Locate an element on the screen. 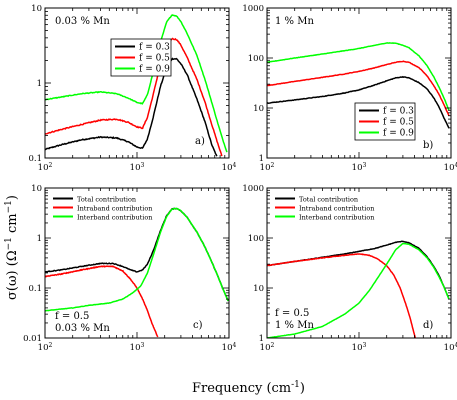 The height and width of the screenshot is (400, 457). series-lines-d is located at coordinates (358, 289).